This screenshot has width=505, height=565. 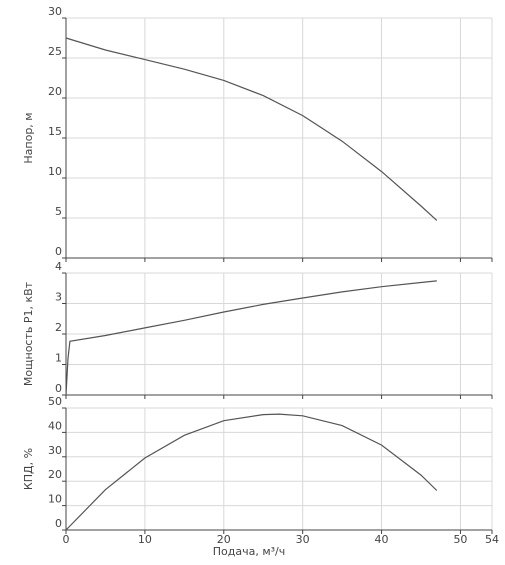 What do you see at coordinates (460, 539) in the screenshot?
I see `x-tick-label: 50` at bounding box center [460, 539].